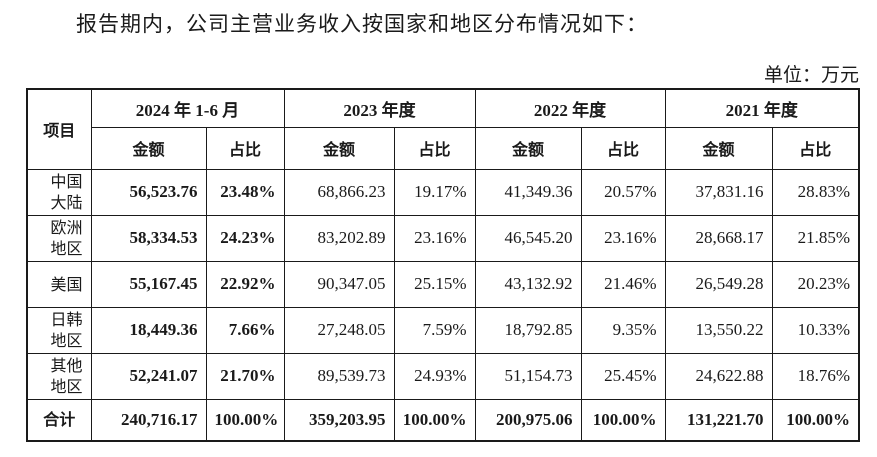  I want to click on amount-cell: 83,202.89, so click(339, 238).